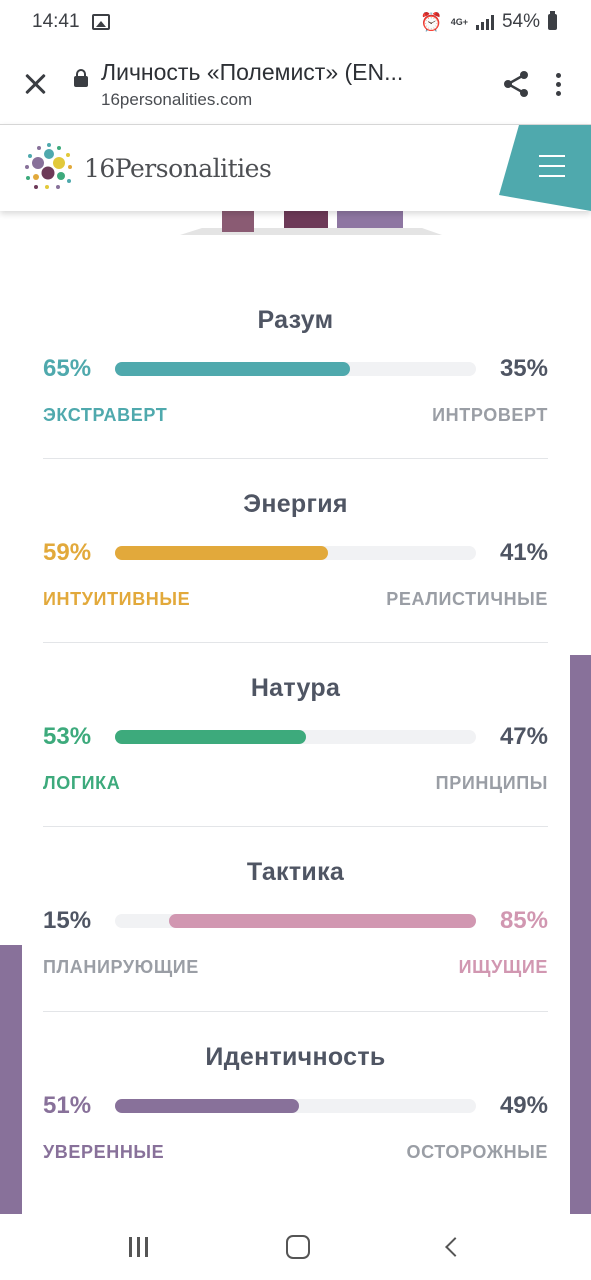  I want to click on logo-mark-icon, so click(48, 166).